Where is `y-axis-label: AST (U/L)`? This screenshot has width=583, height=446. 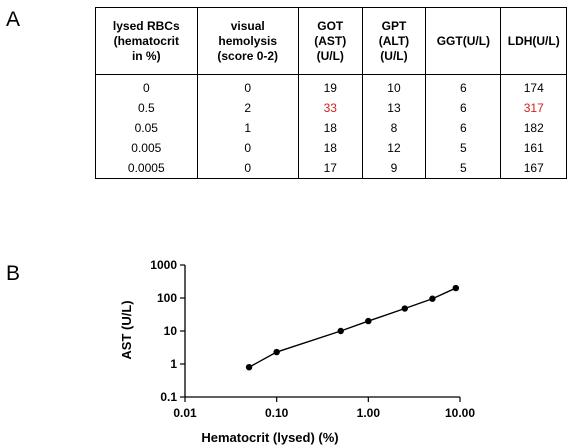
y-axis-label: AST (U/L) is located at coordinates (126, 329).